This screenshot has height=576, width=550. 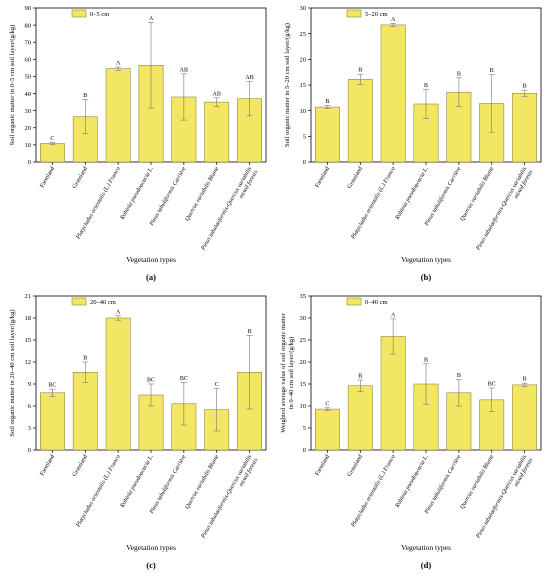 What do you see at coordinates (28, 362) in the screenshot?
I see `y-tick-label: 12` at bounding box center [28, 362].